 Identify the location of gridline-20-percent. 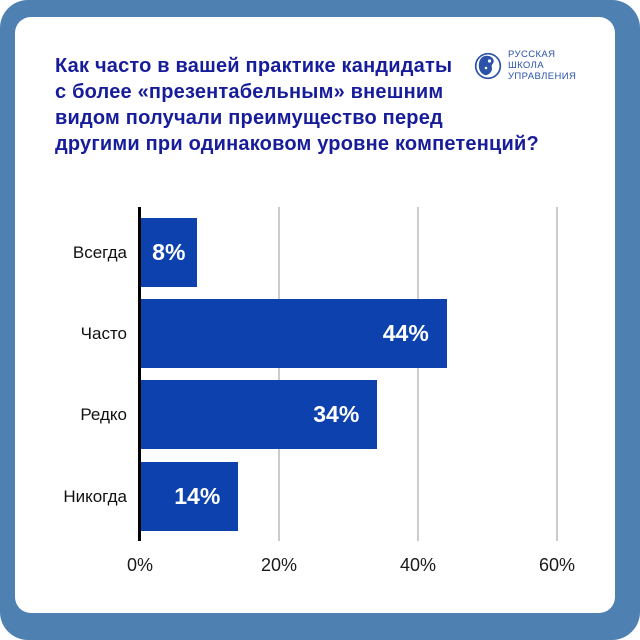
(279, 374).